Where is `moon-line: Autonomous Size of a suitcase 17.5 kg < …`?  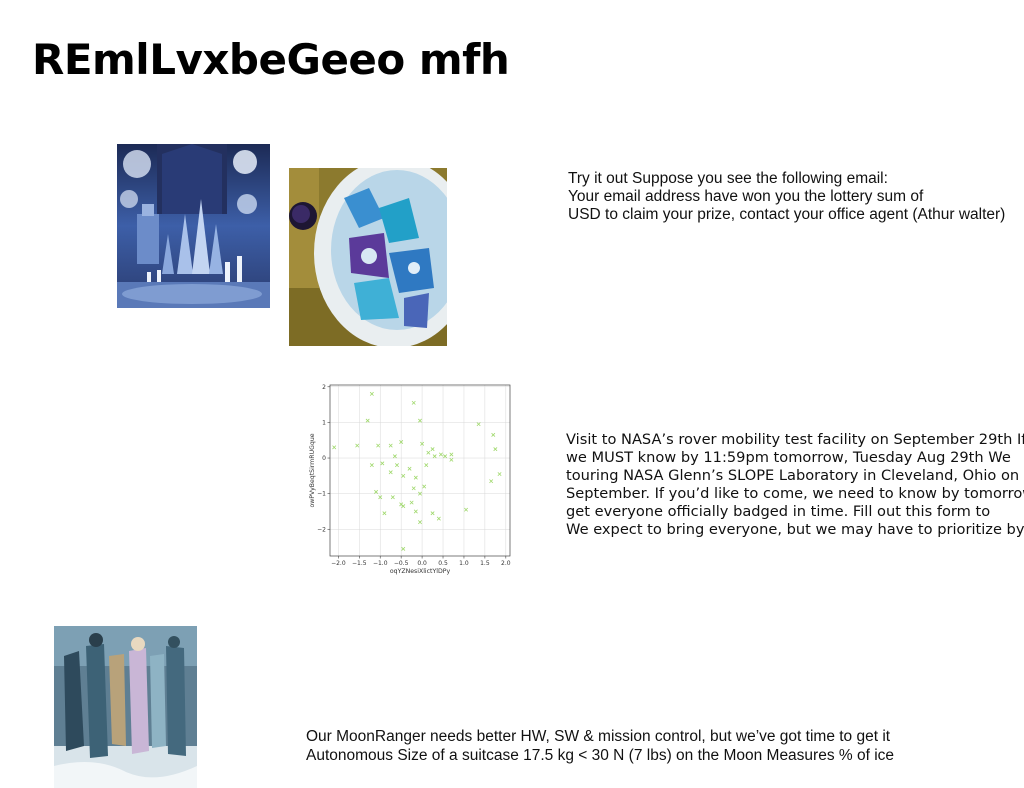
moon-line: Autonomous Size of a suitcase 17.5 kg < … is located at coordinates (600, 755).